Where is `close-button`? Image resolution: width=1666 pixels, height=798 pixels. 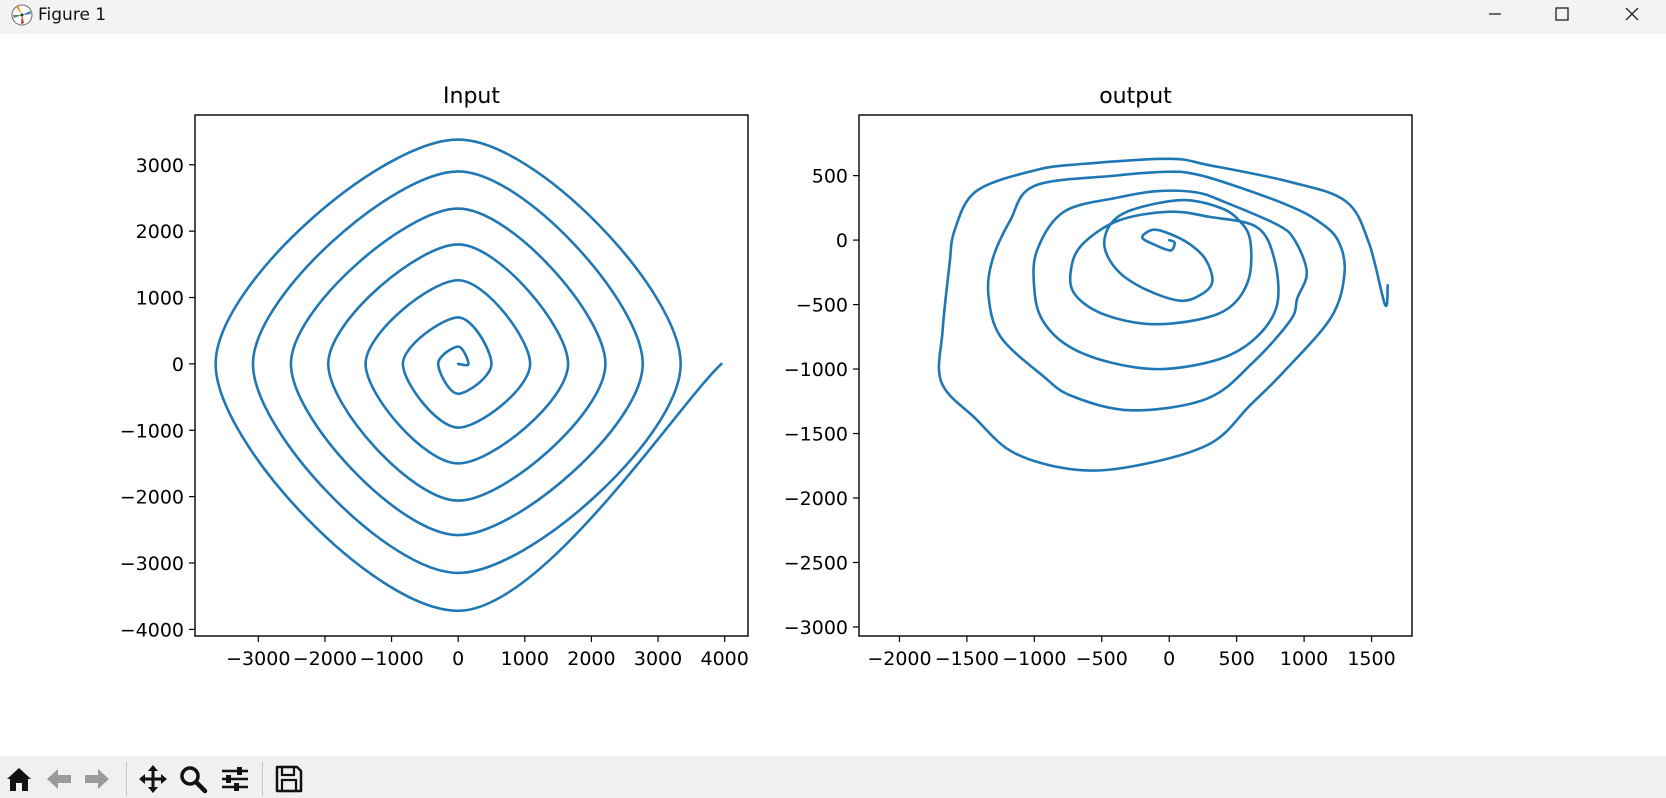 close-button is located at coordinates (1631, 14).